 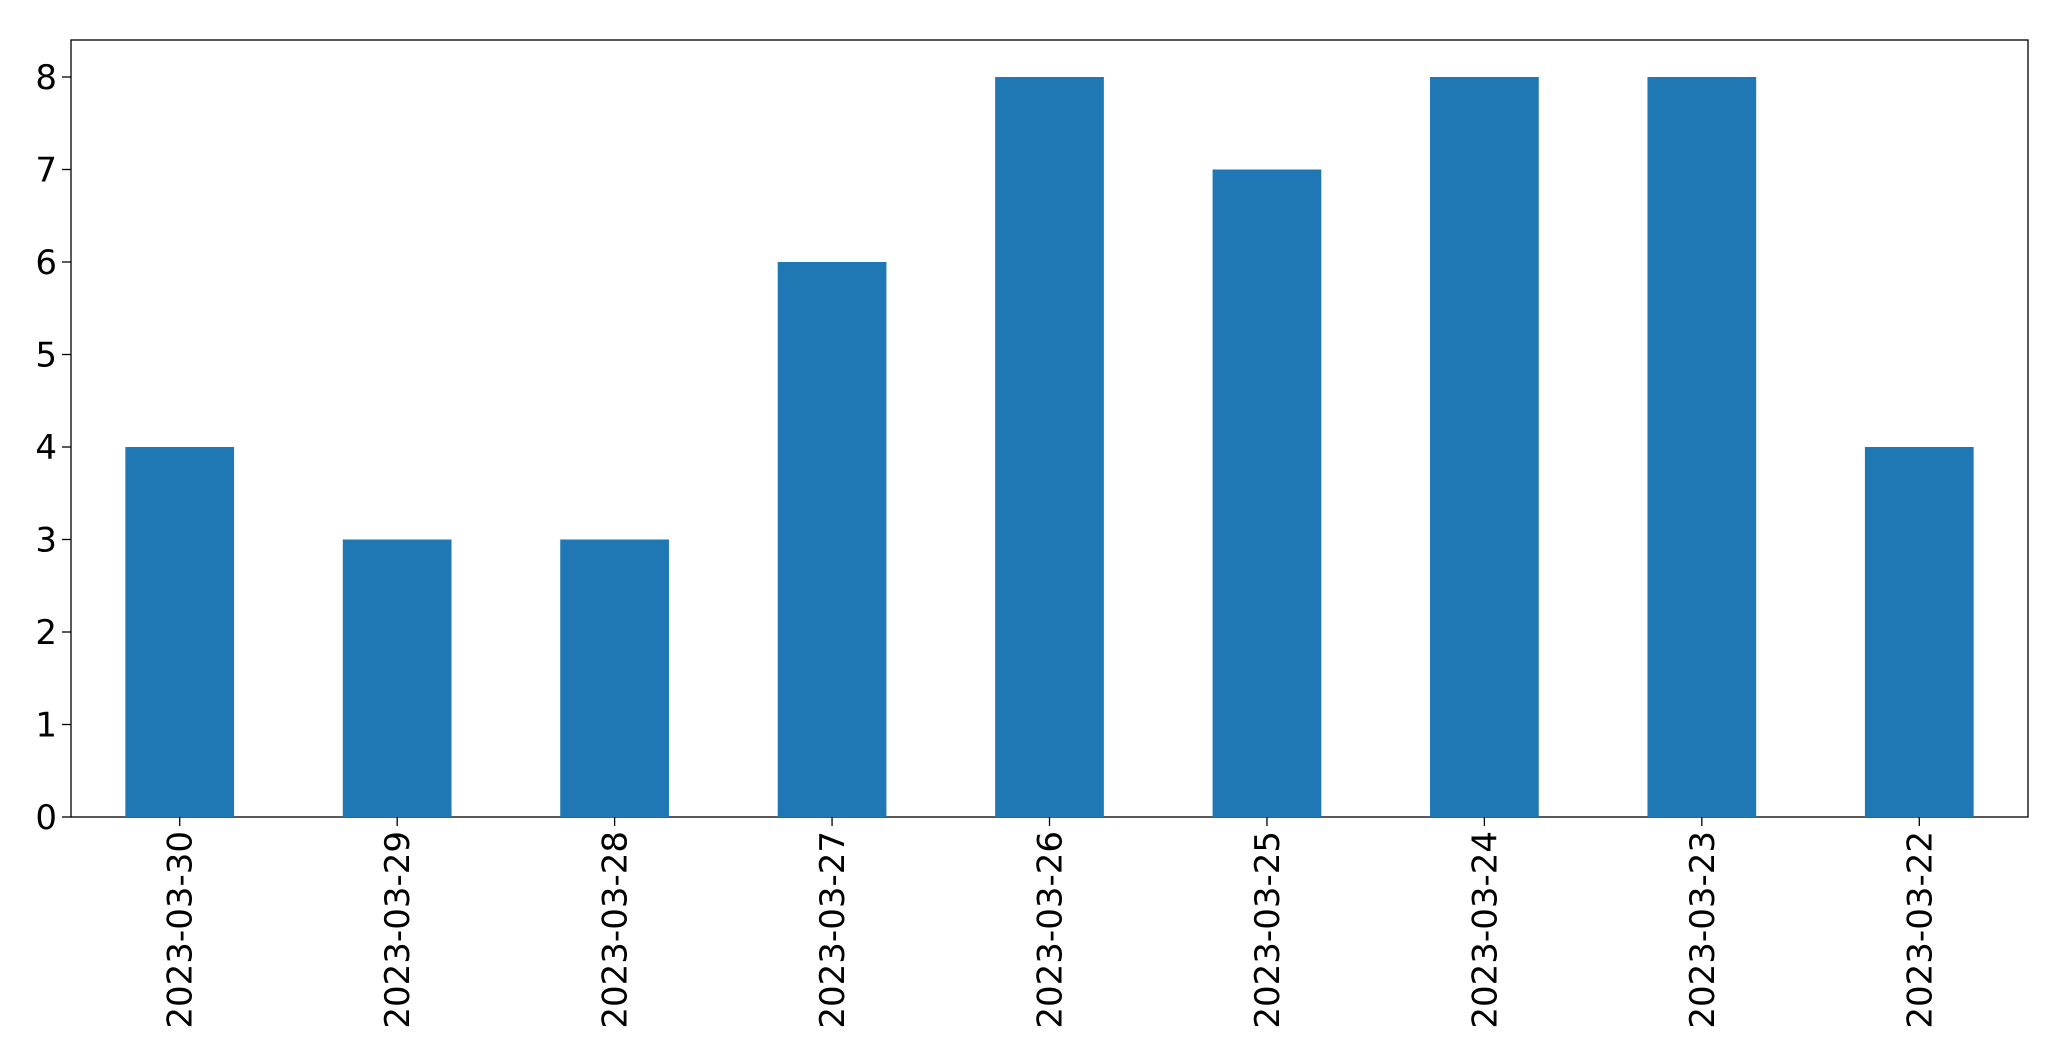 What do you see at coordinates (46, 263) in the screenshot?
I see `y-tick-label: 6` at bounding box center [46, 263].